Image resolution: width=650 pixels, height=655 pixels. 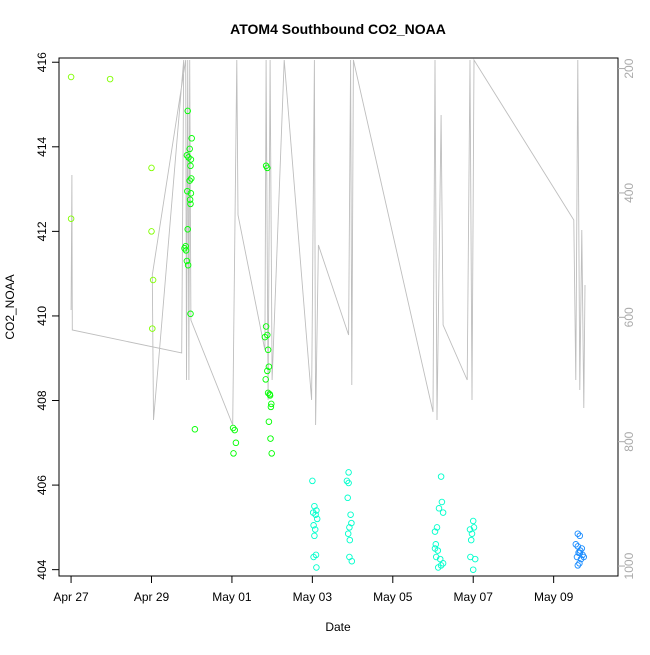 I want to click on y-tick-label: 406, so click(x=42, y=485).